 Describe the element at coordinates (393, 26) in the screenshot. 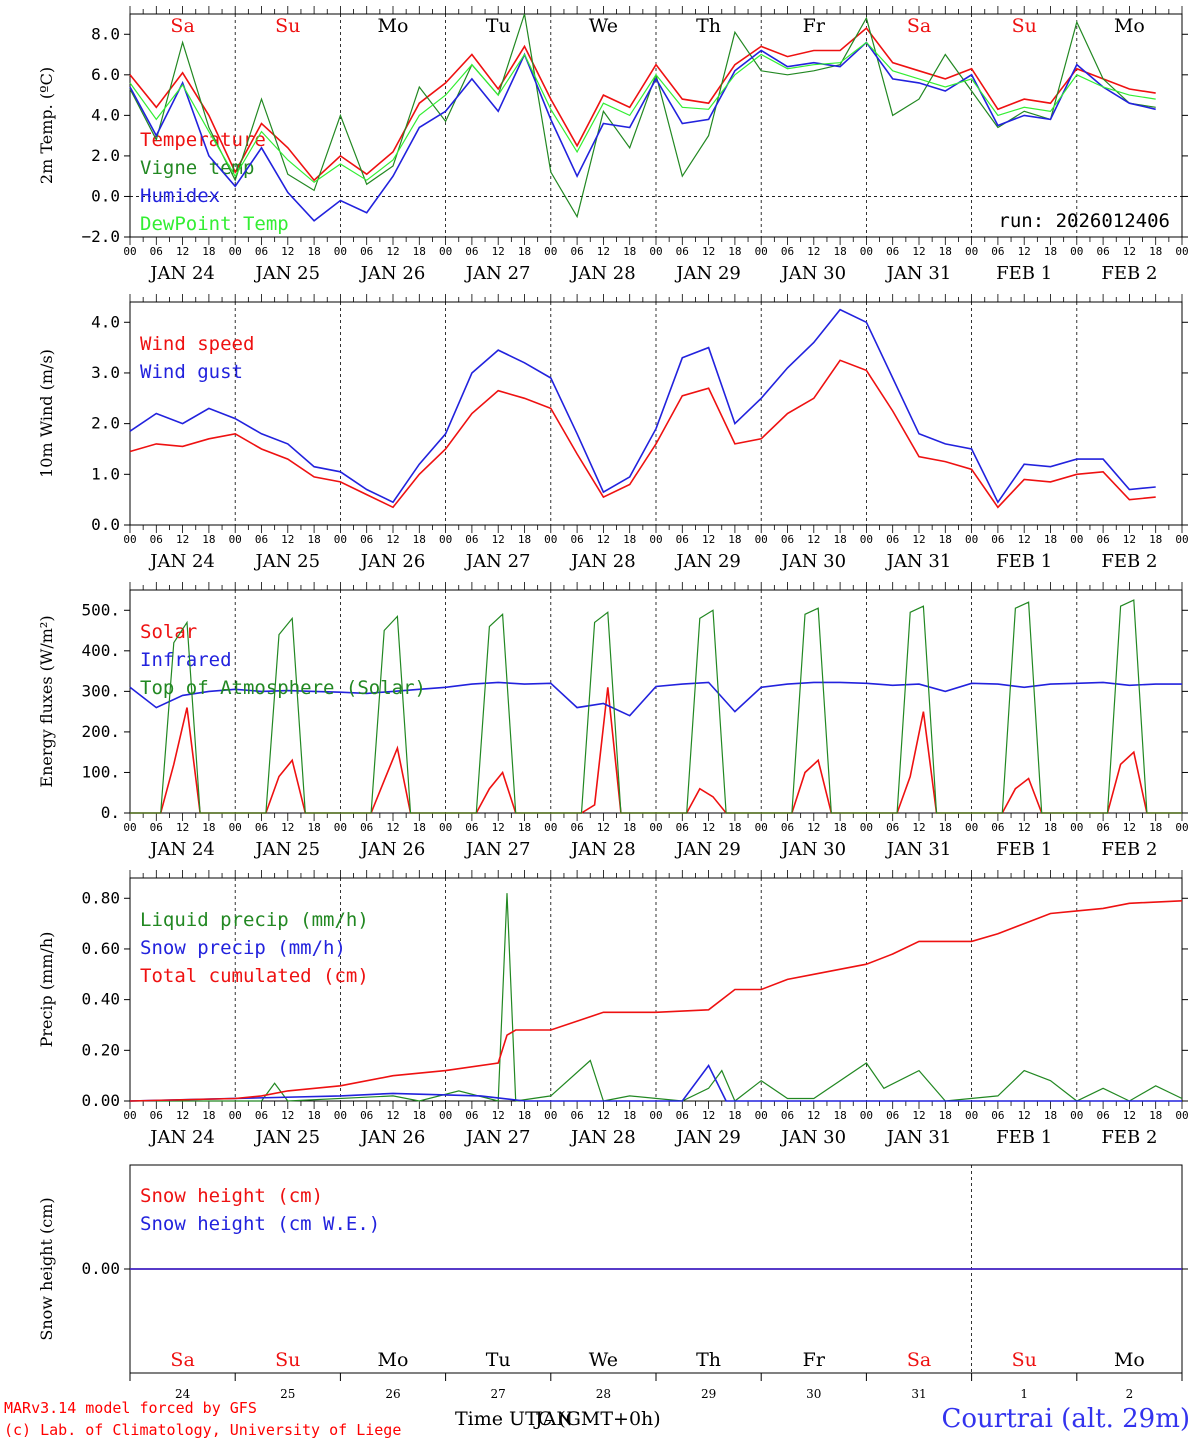

I see `day-label-top: Mo` at that location.